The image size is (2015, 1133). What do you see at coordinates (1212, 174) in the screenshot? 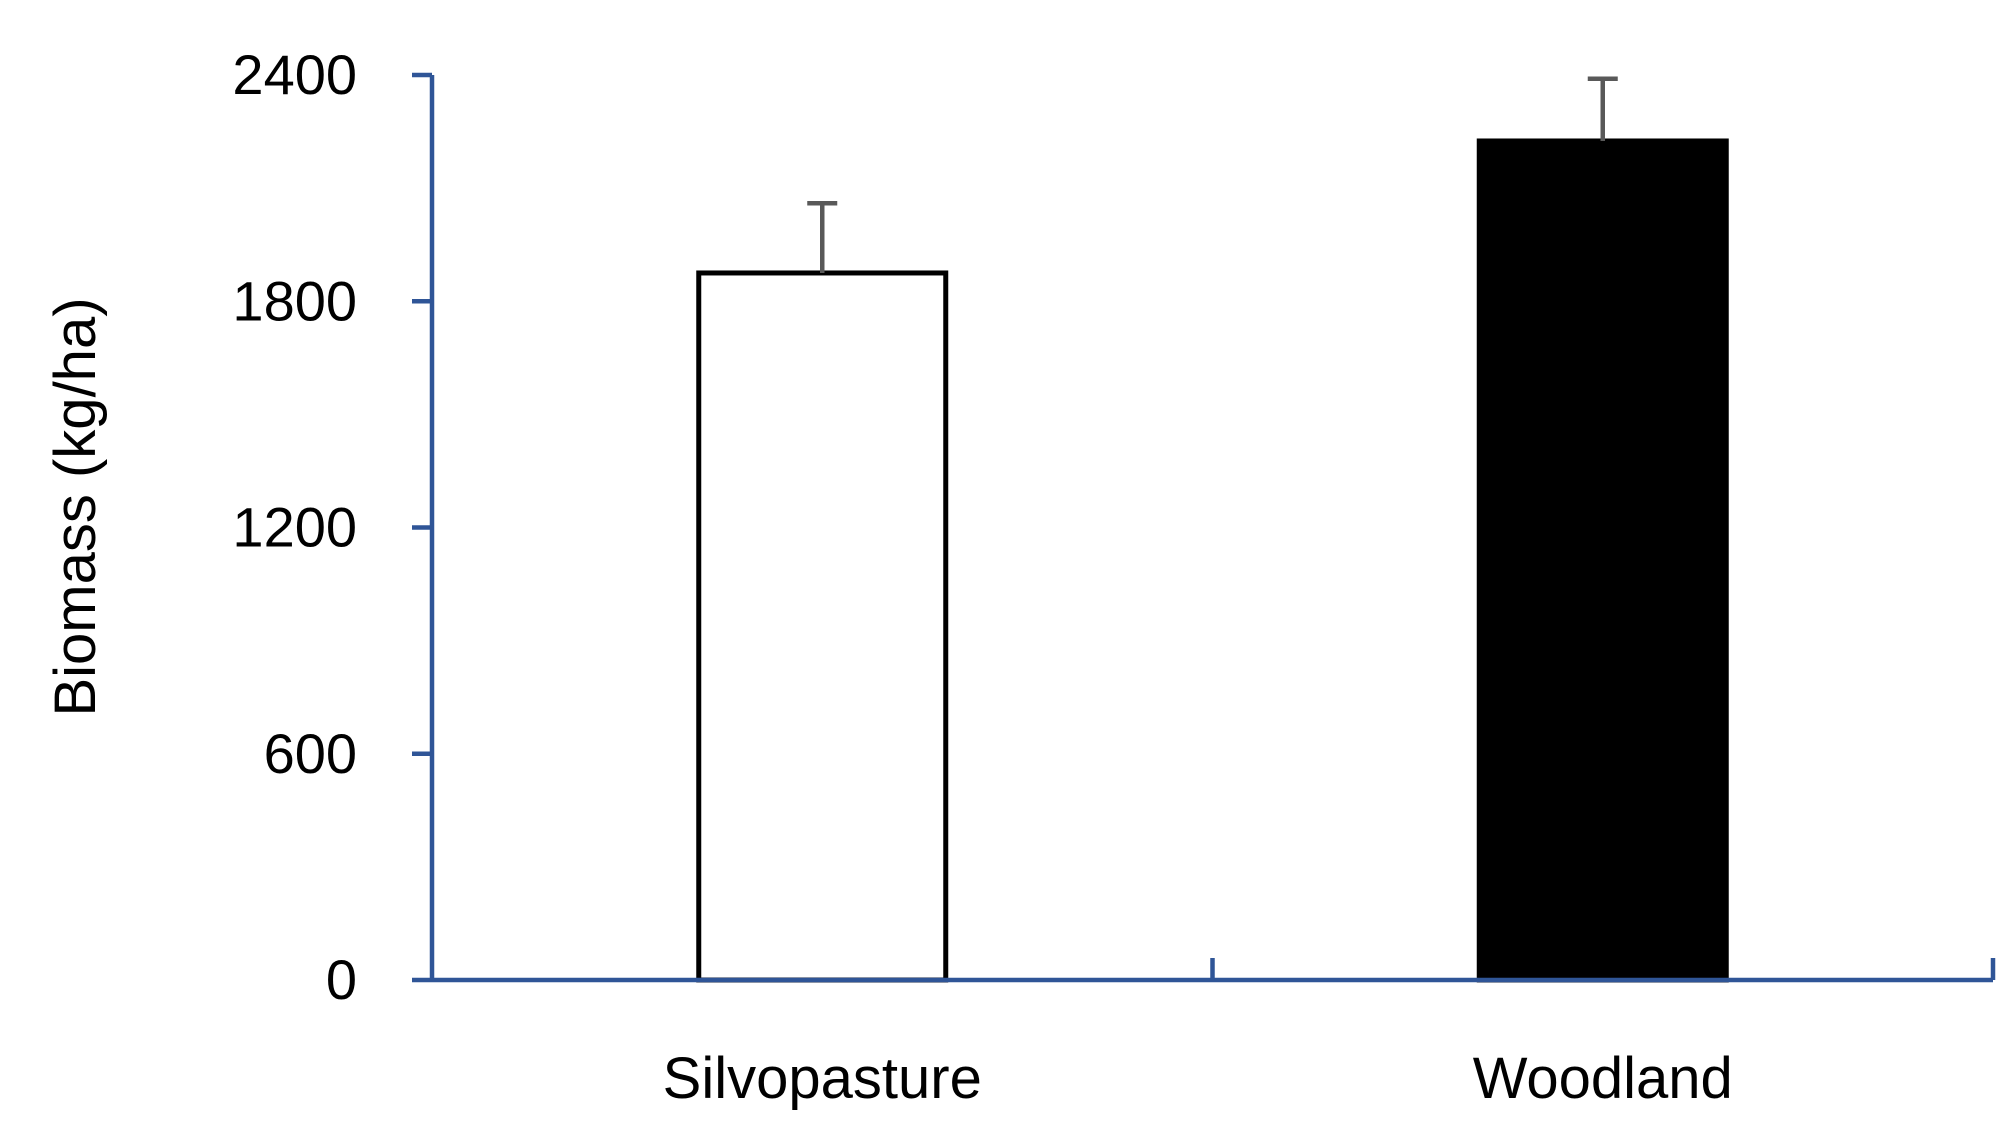
I see `error-bars` at bounding box center [1212, 174].